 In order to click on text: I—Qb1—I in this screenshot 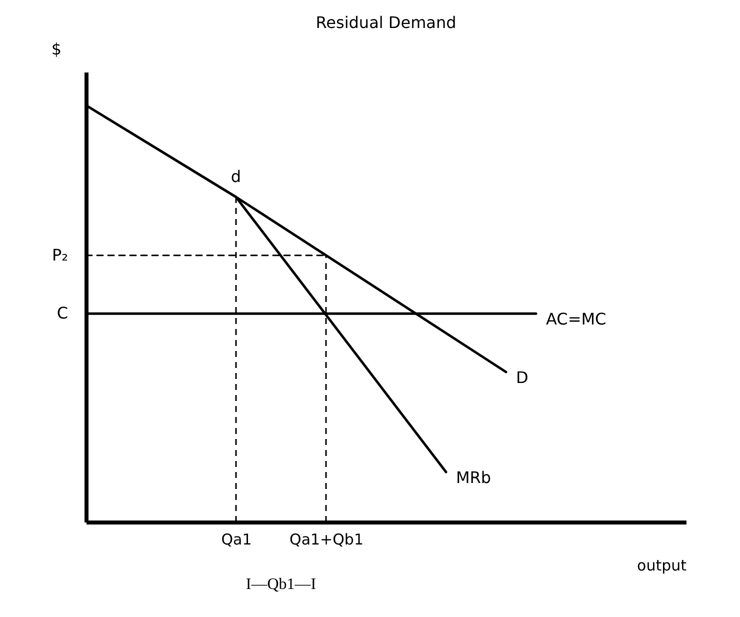, I will do `click(281, 584)`.